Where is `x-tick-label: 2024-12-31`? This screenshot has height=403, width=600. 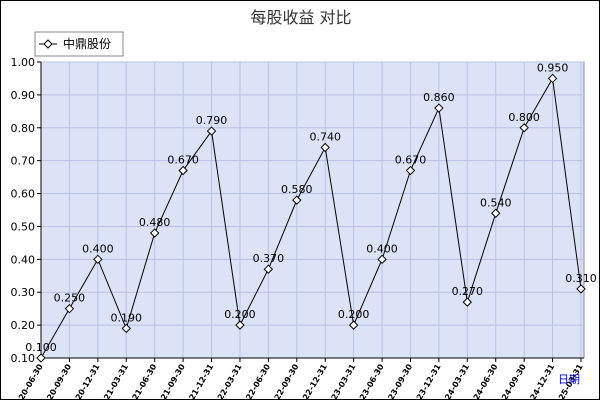 x-tick-label: 2024-12-31 is located at coordinates (540, 380).